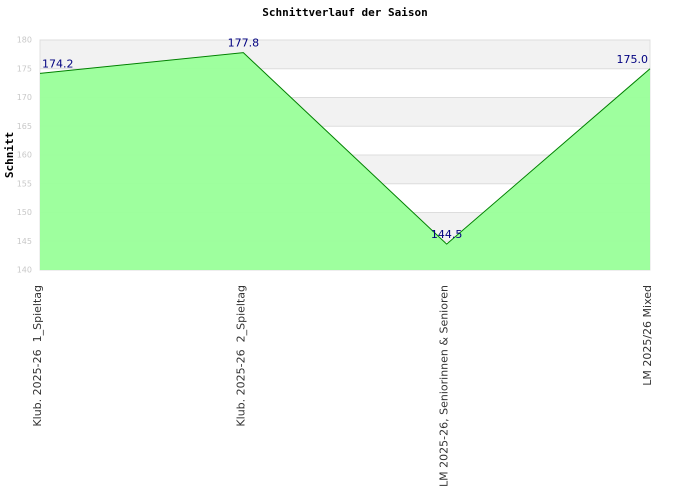 The height and width of the screenshot is (500, 690). What do you see at coordinates (24, 155) in the screenshot?
I see `y-tick-label: 160` at bounding box center [24, 155].